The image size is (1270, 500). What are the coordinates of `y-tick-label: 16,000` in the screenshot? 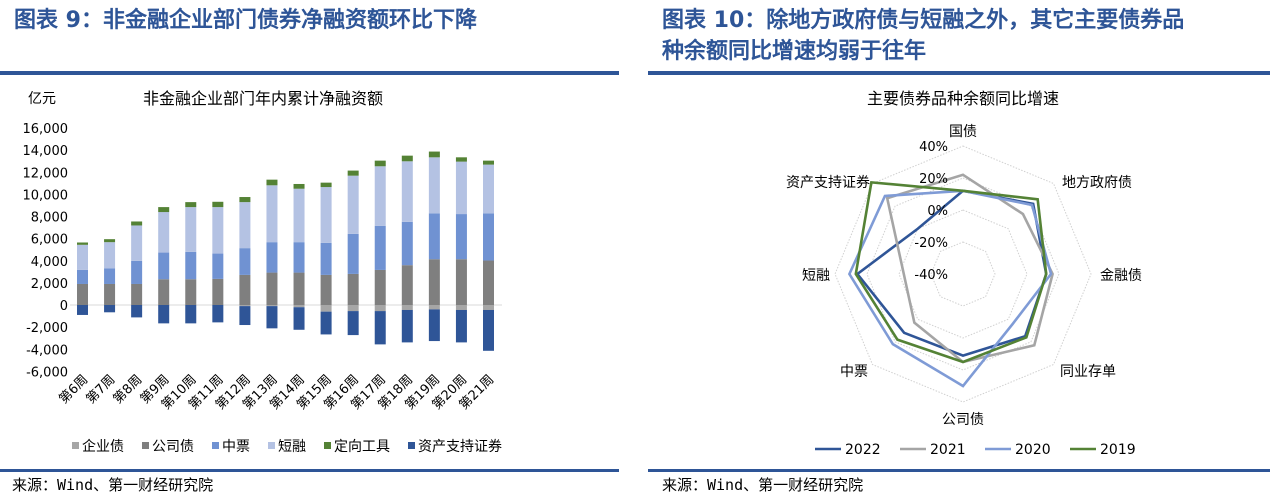 It's located at (46, 129).